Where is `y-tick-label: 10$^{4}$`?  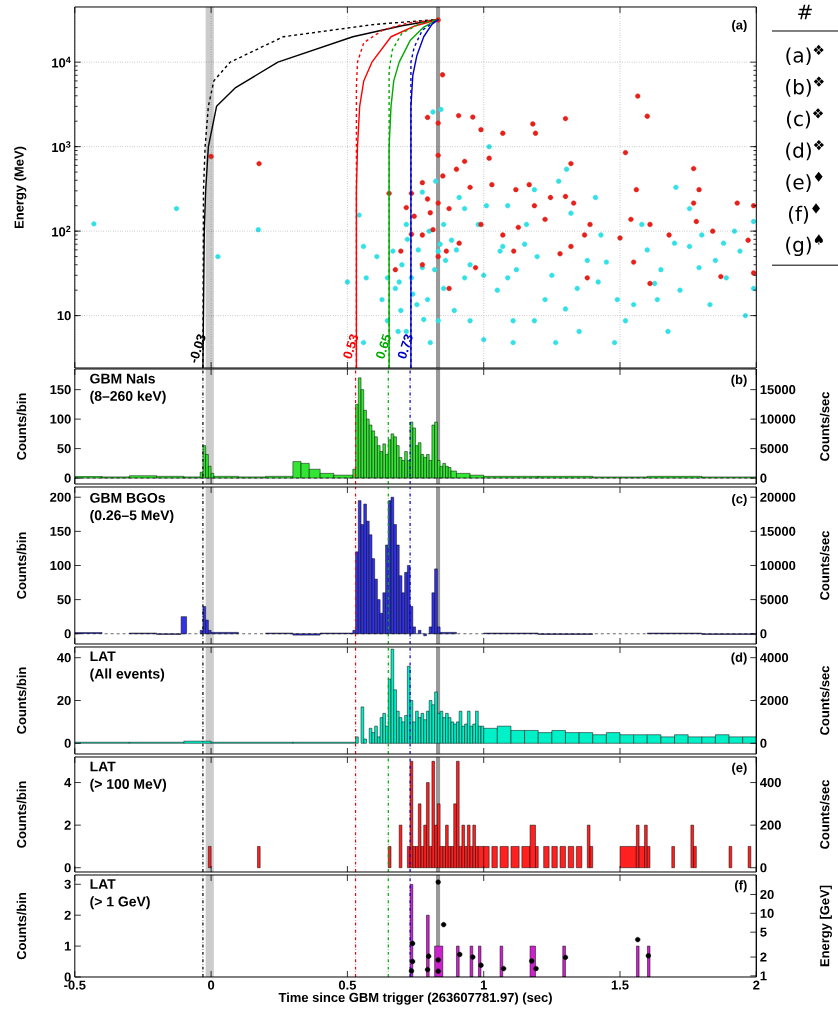 y-tick-label: 10$^{4}$ is located at coordinates (61, 62).